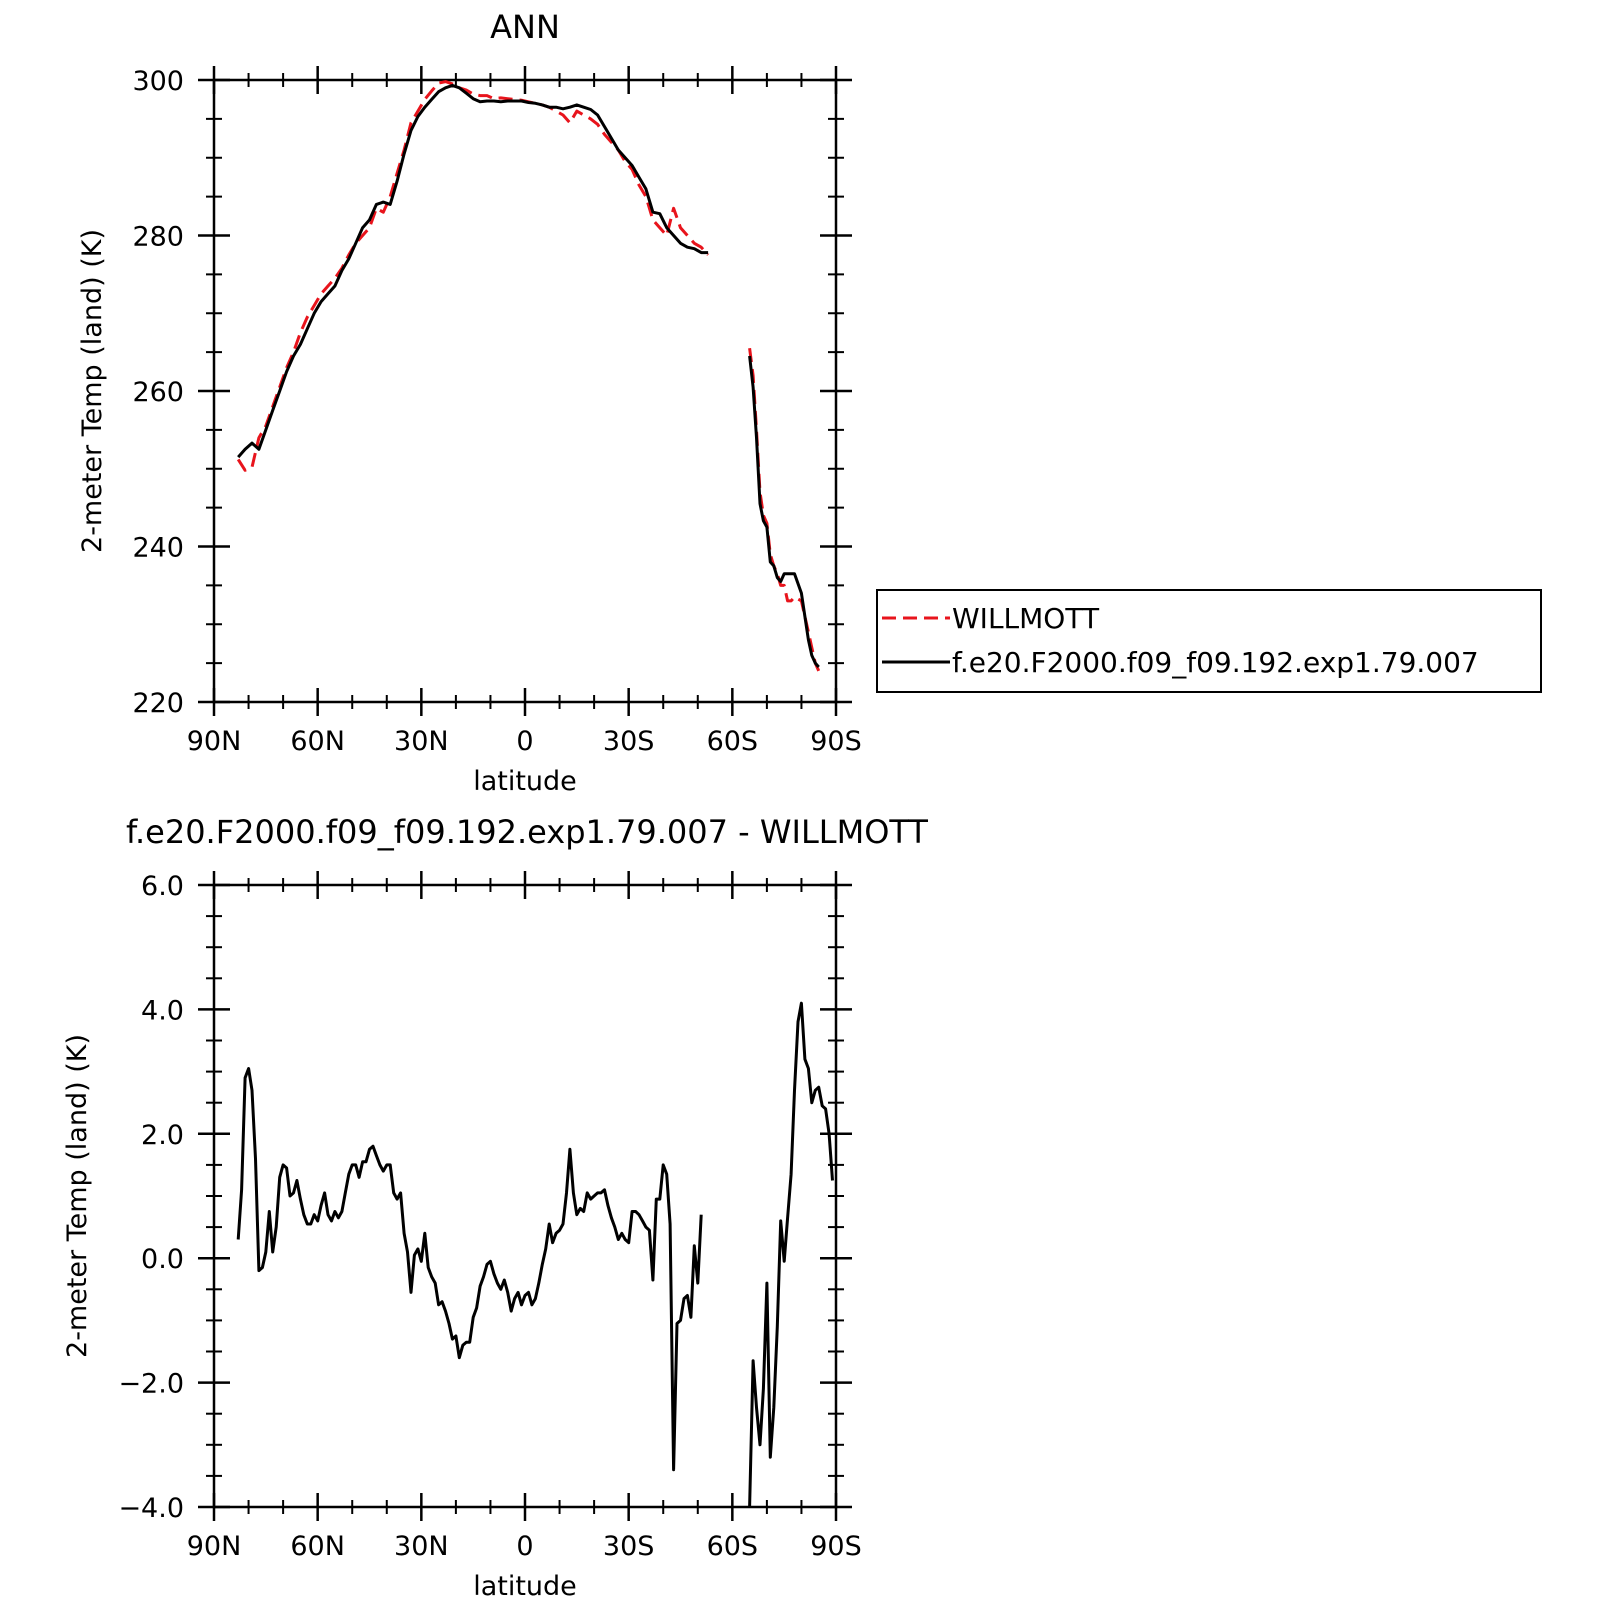 The image size is (1613, 1613). I want to click on chart-title: ANN, so click(525, 27).